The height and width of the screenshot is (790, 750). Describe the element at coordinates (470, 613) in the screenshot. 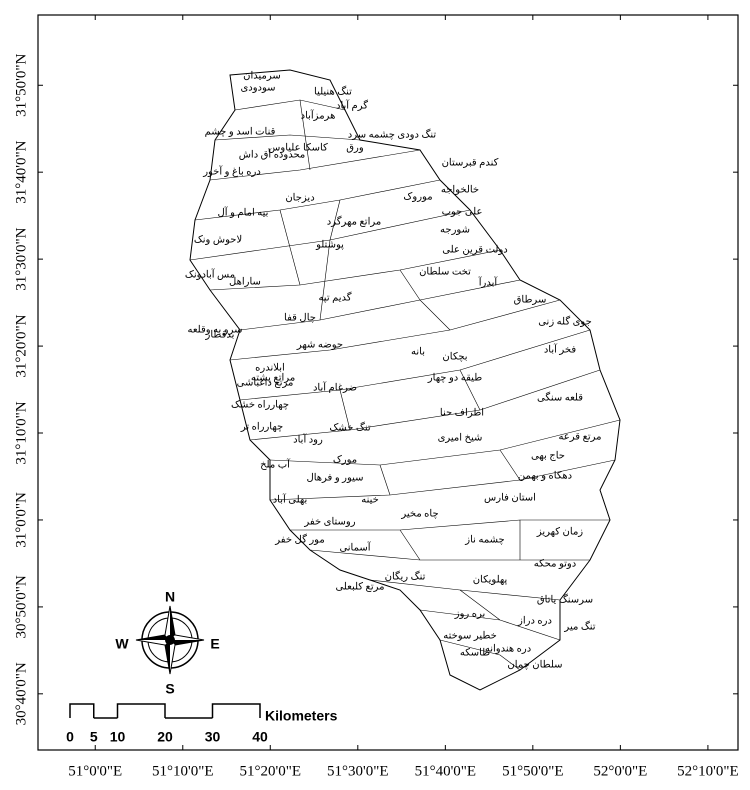

I see `place-name: بره روز` at that location.